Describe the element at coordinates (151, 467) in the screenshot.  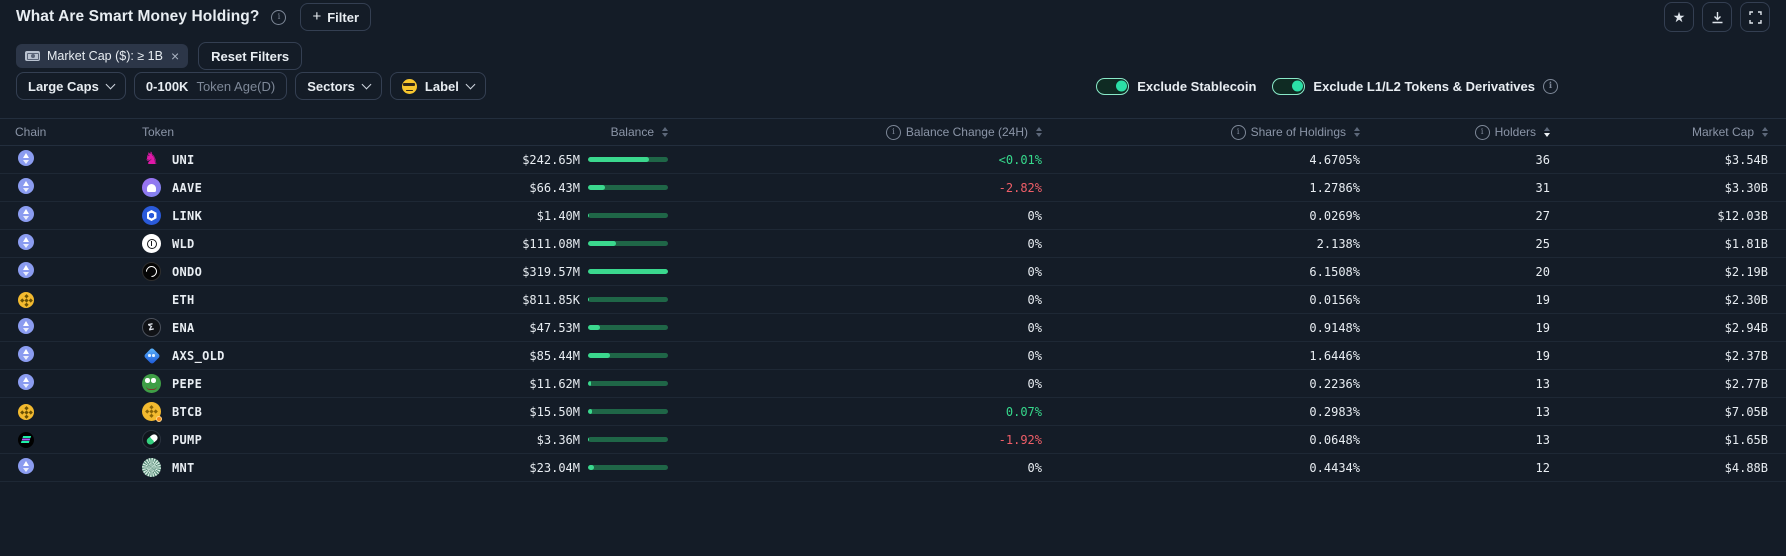
I see `mantle-token-icon` at that location.